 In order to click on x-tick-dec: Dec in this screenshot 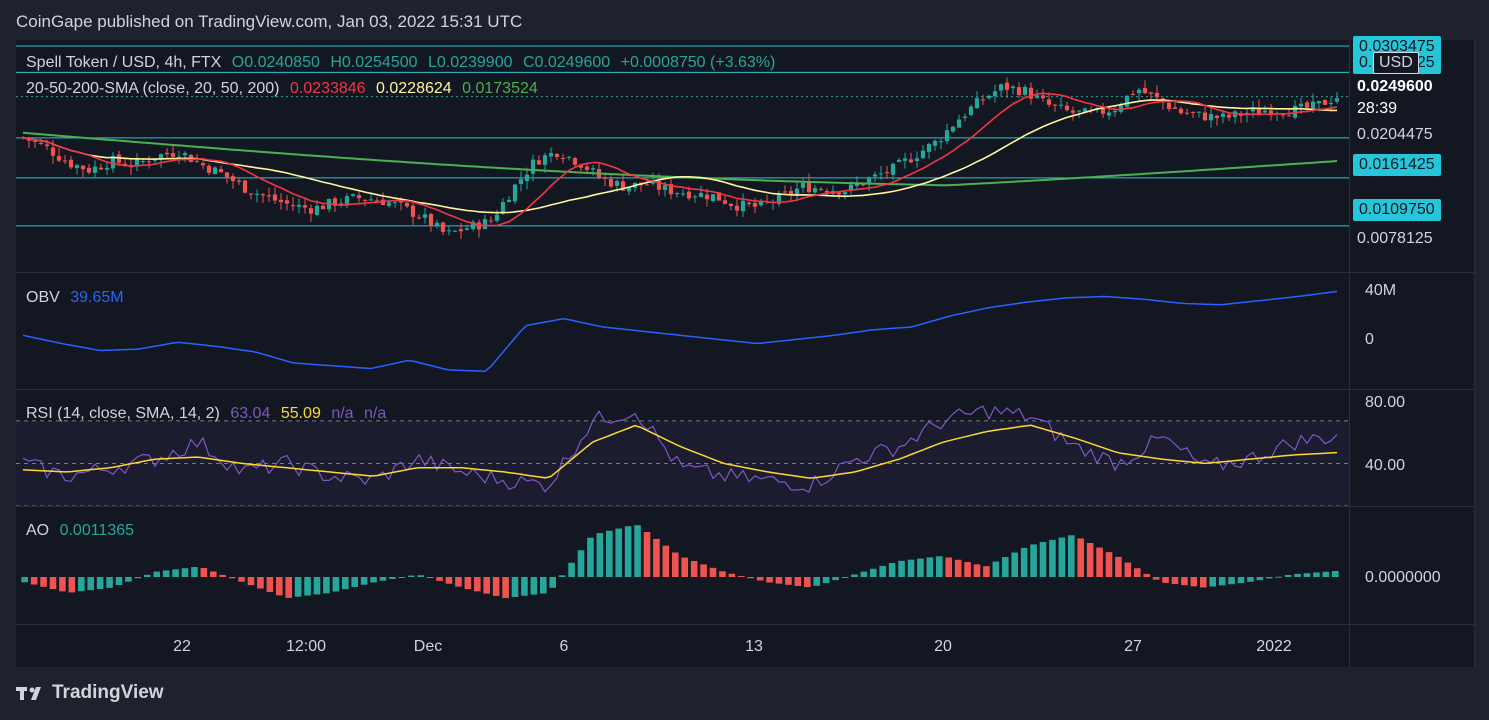, I will do `click(428, 646)`.